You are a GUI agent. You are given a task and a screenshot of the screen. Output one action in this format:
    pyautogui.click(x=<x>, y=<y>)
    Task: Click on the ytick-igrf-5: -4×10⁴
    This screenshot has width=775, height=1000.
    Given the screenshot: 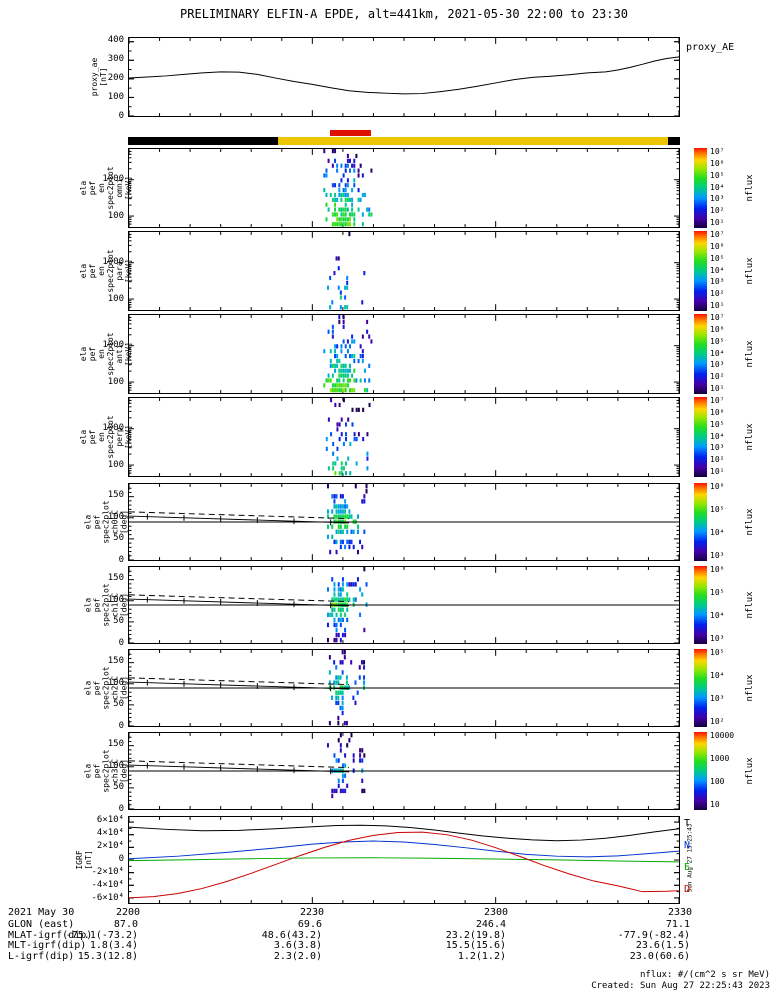 What is the action you would take?
    pyautogui.click(x=107, y=884)
    